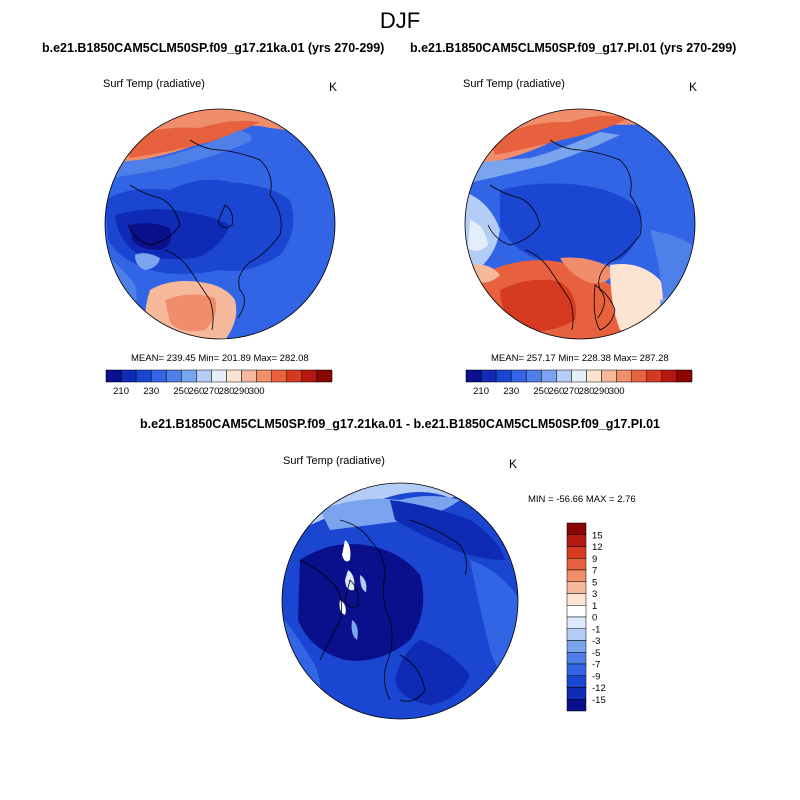 The height and width of the screenshot is (800, 800). I want to click on panel2-map-border, so click(580, 224).